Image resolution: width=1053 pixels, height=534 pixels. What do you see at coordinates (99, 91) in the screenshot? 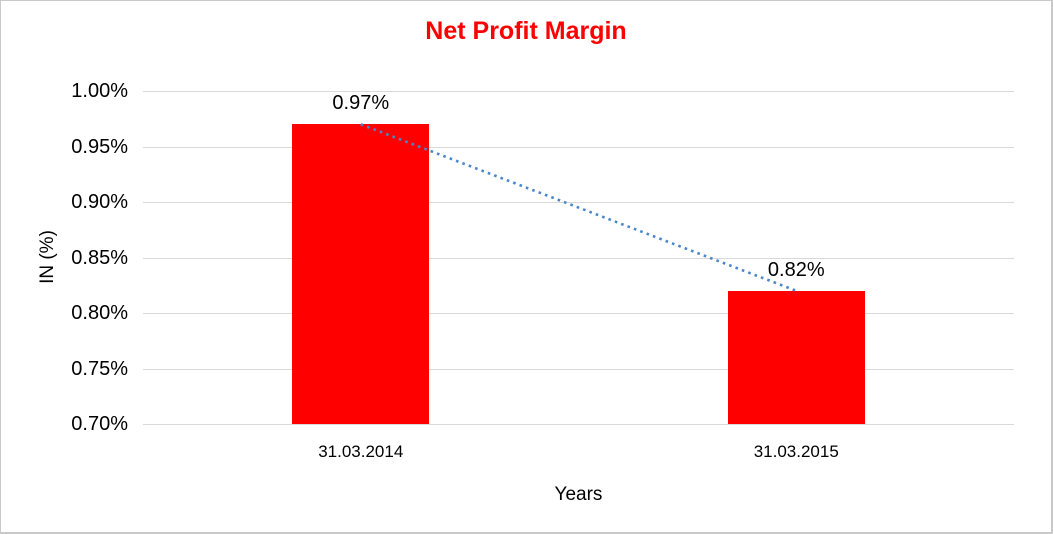
I see `y-tick-label: 1.00%` at bounding box center [99, 91].